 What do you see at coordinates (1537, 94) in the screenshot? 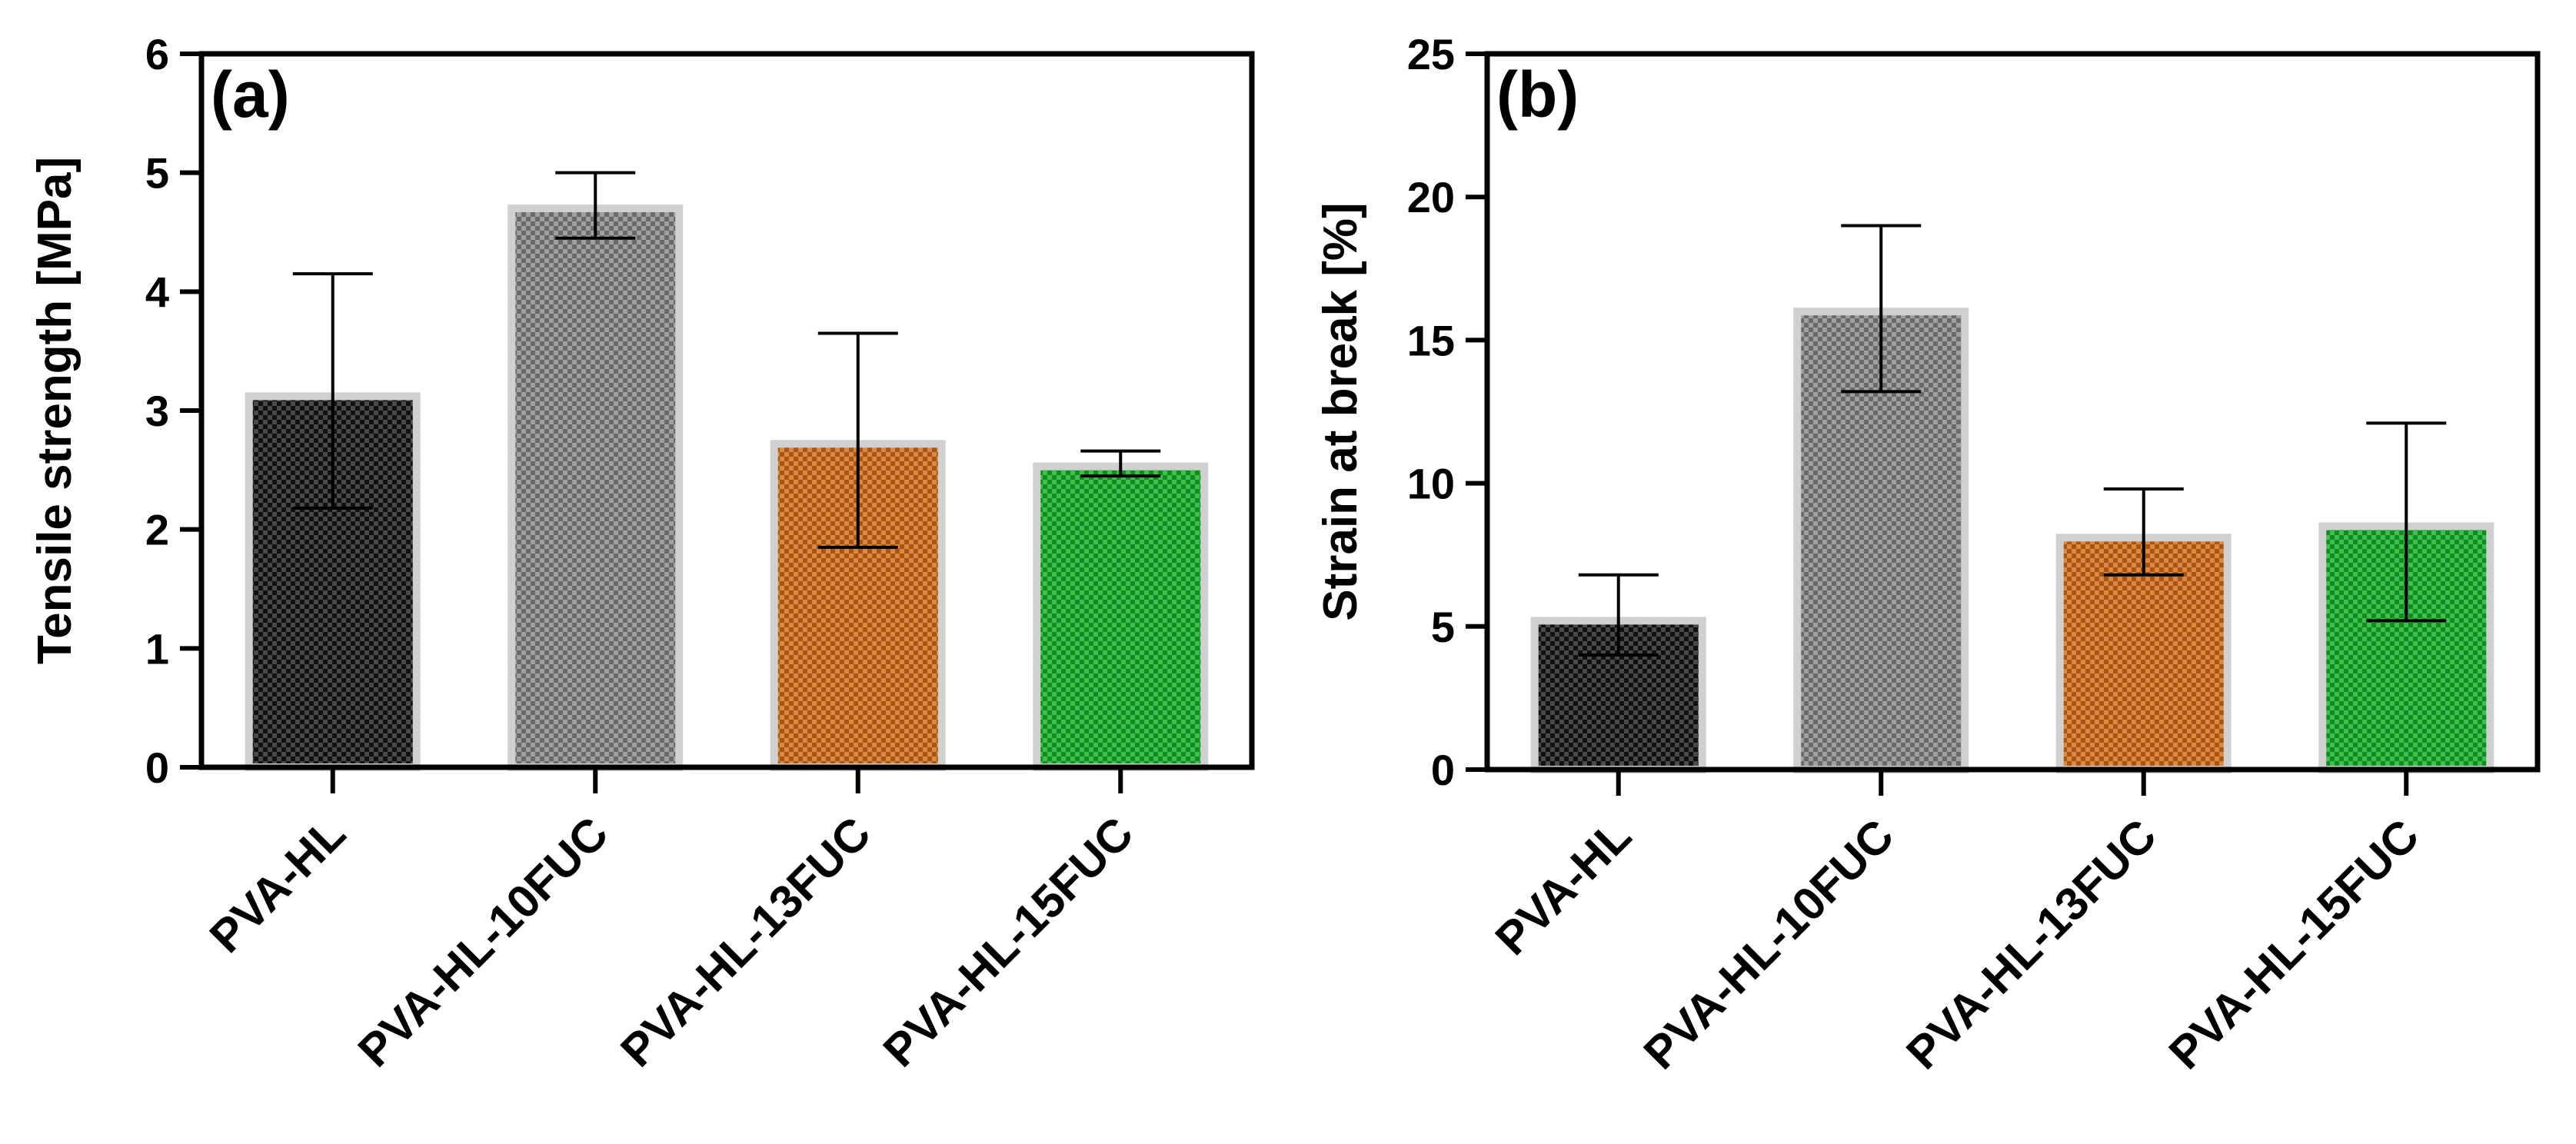
I see `panel-label: (b)` at bounding box center [1537, 94].